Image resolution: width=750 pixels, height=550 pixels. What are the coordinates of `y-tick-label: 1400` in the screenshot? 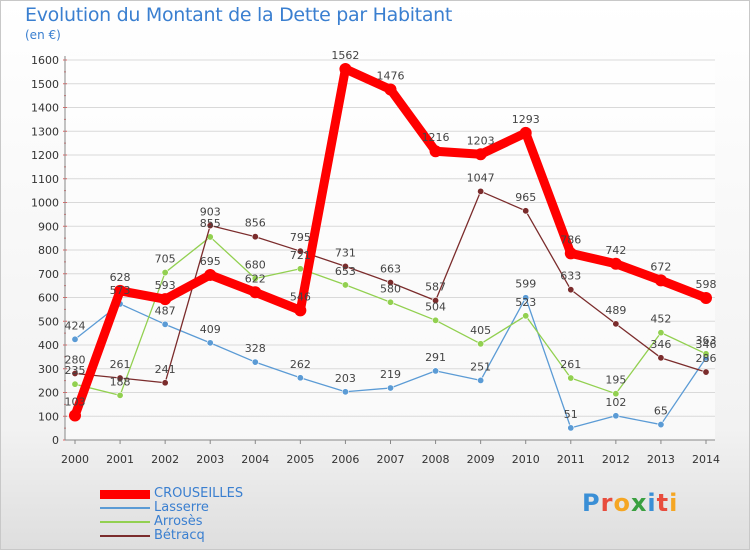 It's located at (45, 108).